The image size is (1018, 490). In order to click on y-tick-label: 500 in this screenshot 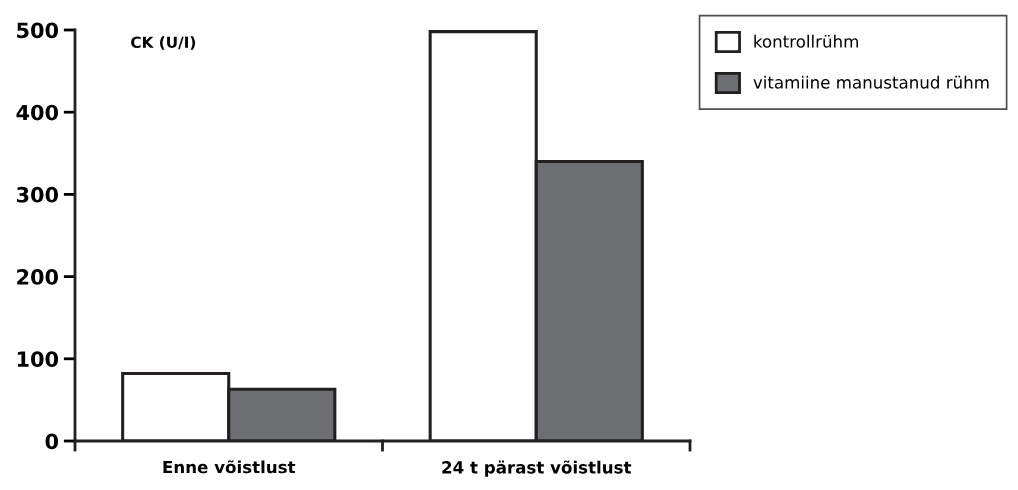, I will do `click(38, 30)`.